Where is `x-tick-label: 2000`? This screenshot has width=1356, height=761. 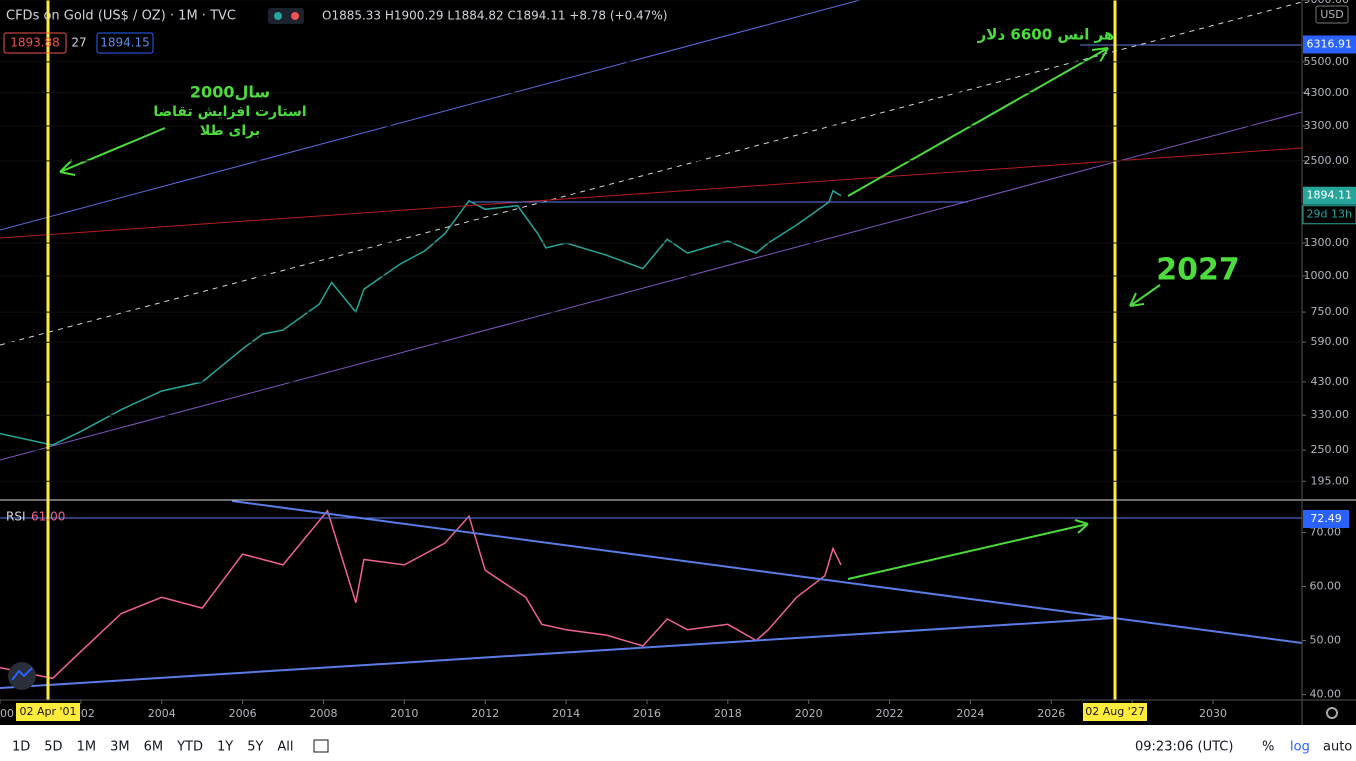 x-tick-label: 2000 is located at coordinates (7, 713).